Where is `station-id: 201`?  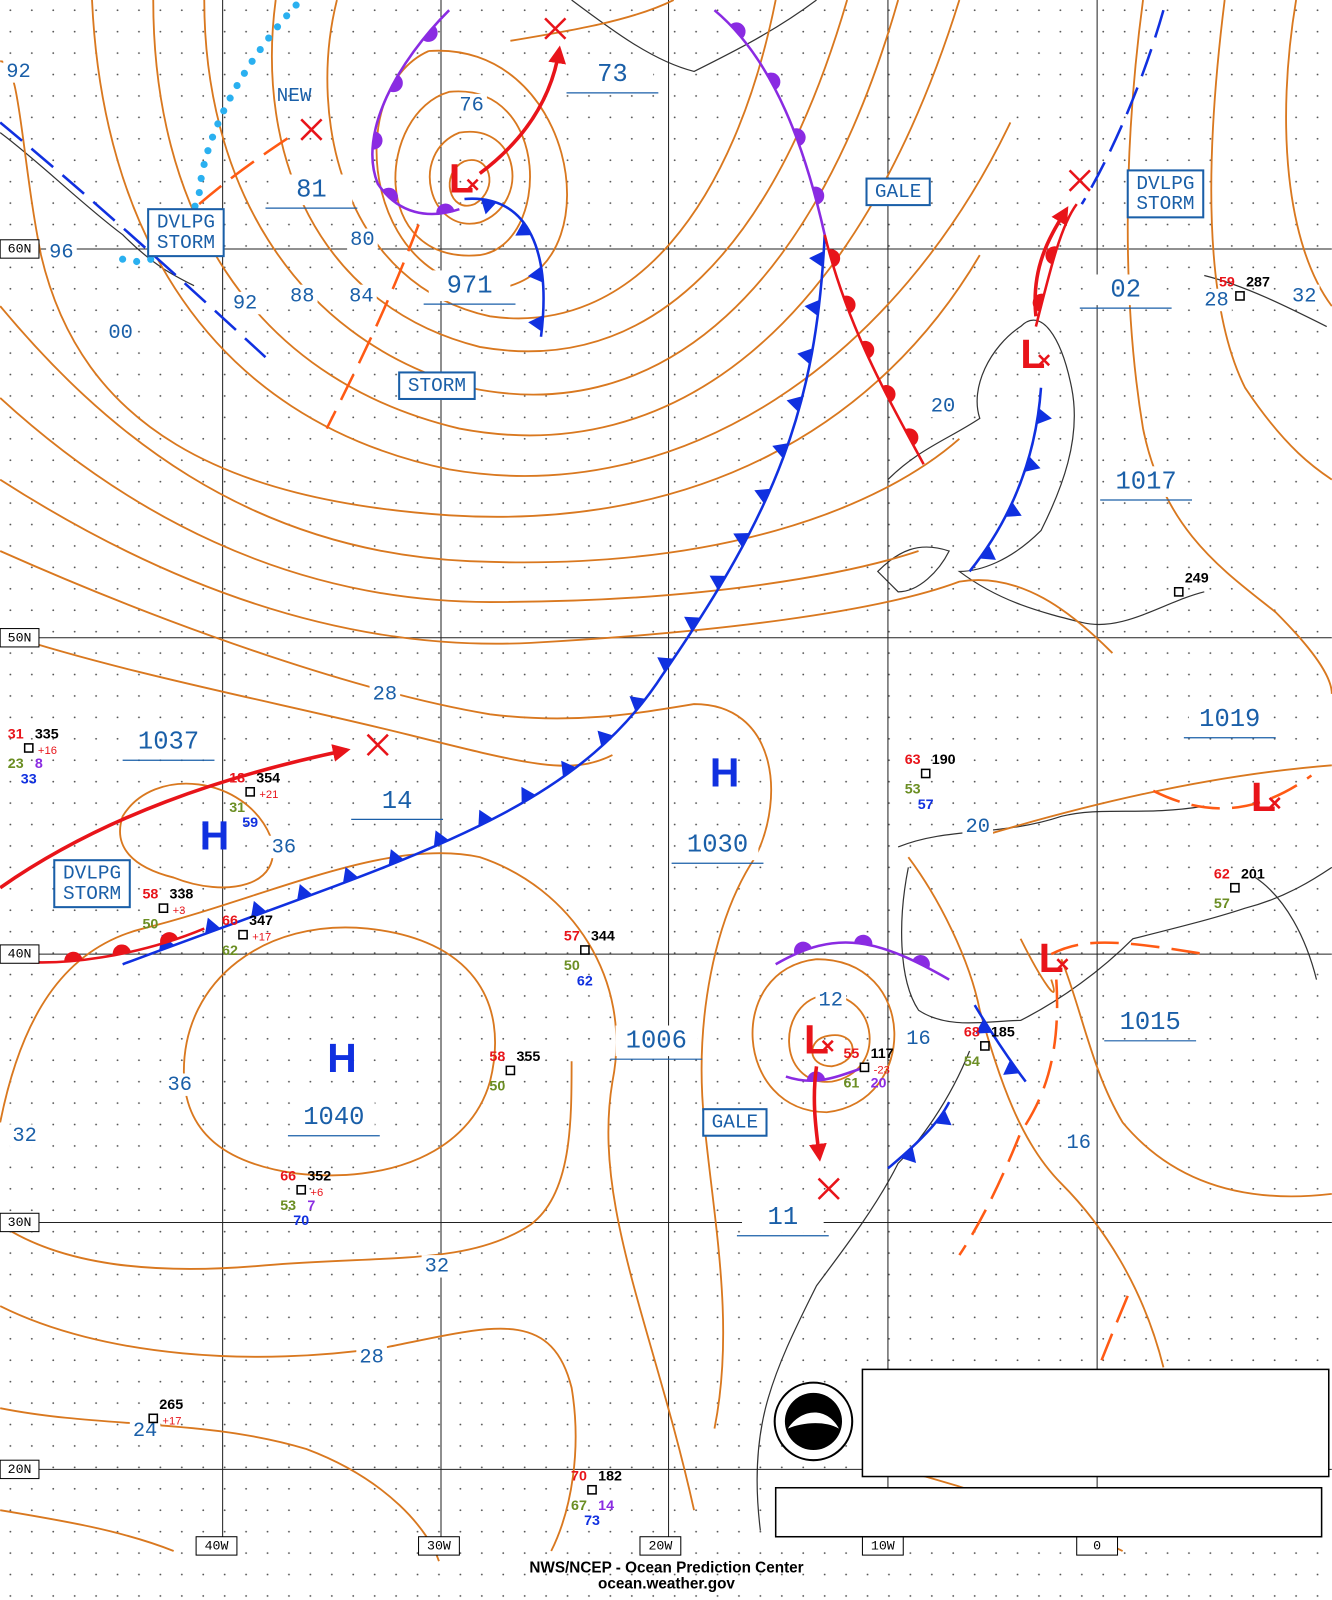
station-id: 201 is located at coordinates (1253, 874).